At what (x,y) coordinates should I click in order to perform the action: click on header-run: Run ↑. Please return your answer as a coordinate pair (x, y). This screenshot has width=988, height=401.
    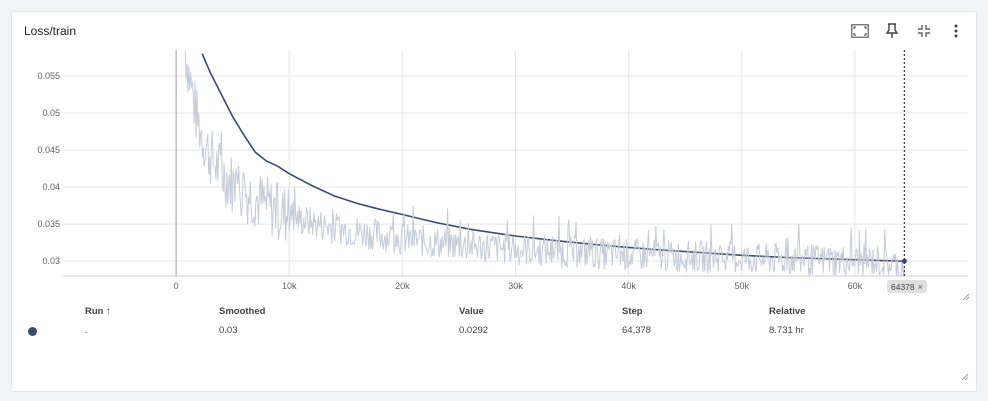
    Looking at the image, I should click on (98, 311).